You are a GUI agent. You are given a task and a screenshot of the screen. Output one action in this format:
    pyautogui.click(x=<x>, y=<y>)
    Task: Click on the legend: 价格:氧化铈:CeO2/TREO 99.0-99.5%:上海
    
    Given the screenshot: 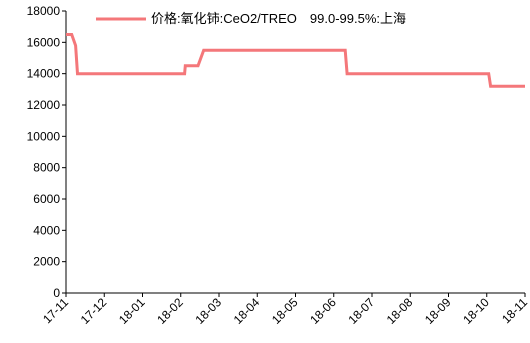 What is the action you would take?
    pyautogui.click(x=251, y=18)
    